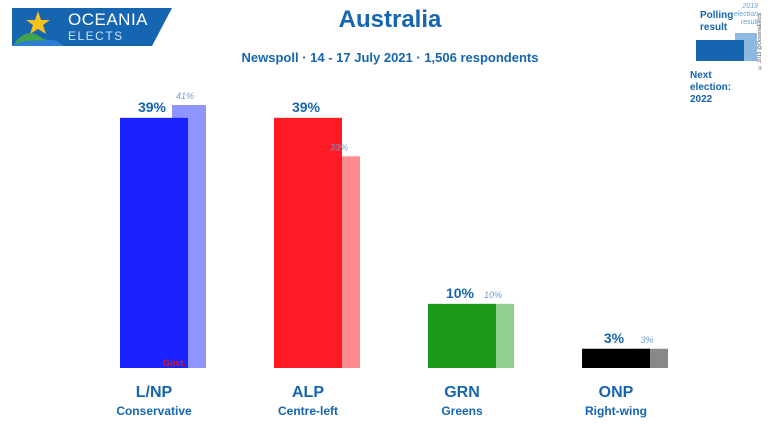 This screenshot has width=780, height=445. I want to click on legend-polling-label: Polling result, so click(717, 21).